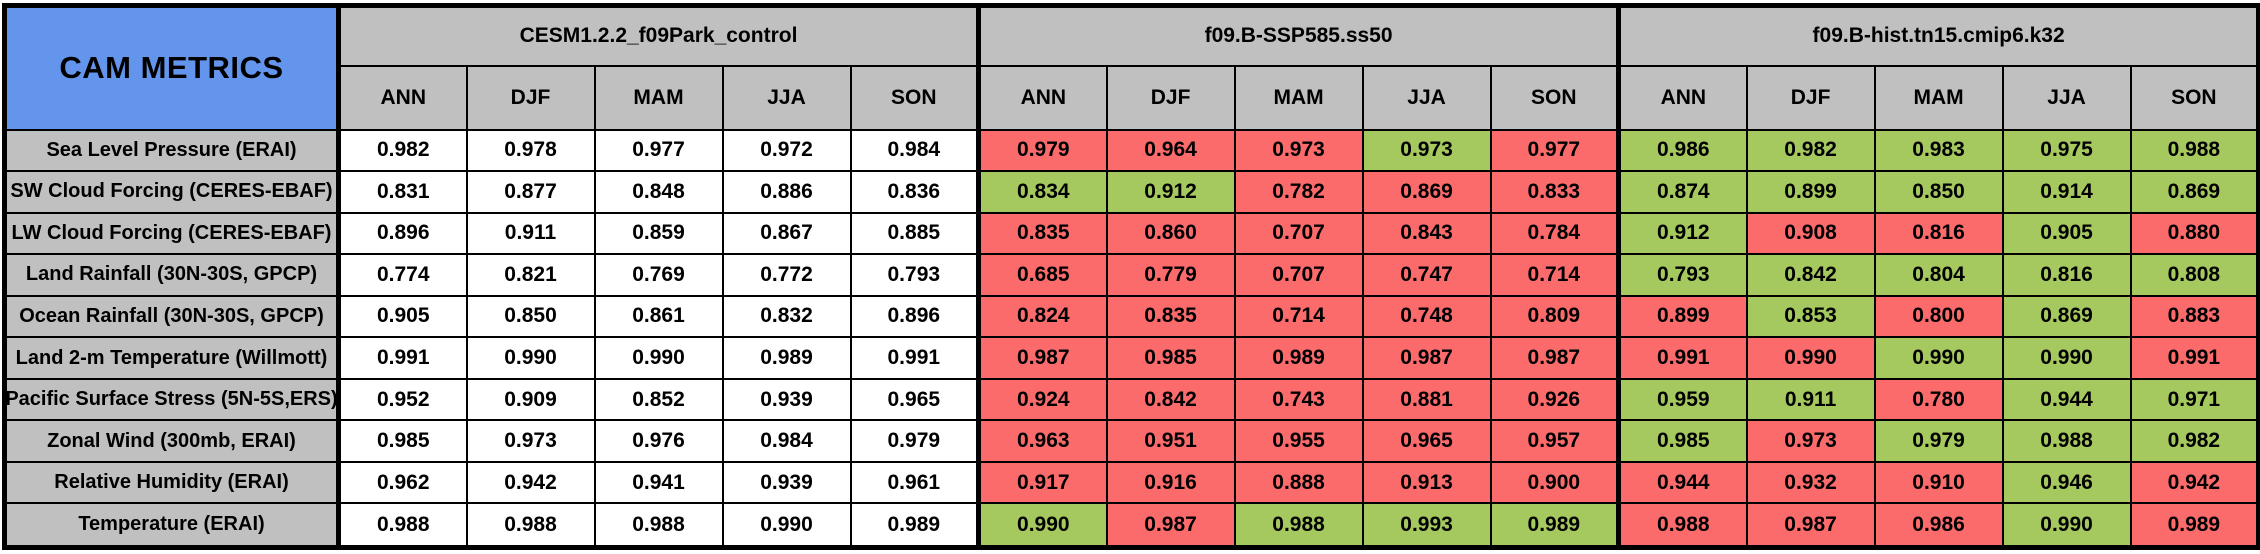  Describe the element at coordinates (171, 525) in the screenshot. I see `metric-label: Temperature (ERAI)` at that location.